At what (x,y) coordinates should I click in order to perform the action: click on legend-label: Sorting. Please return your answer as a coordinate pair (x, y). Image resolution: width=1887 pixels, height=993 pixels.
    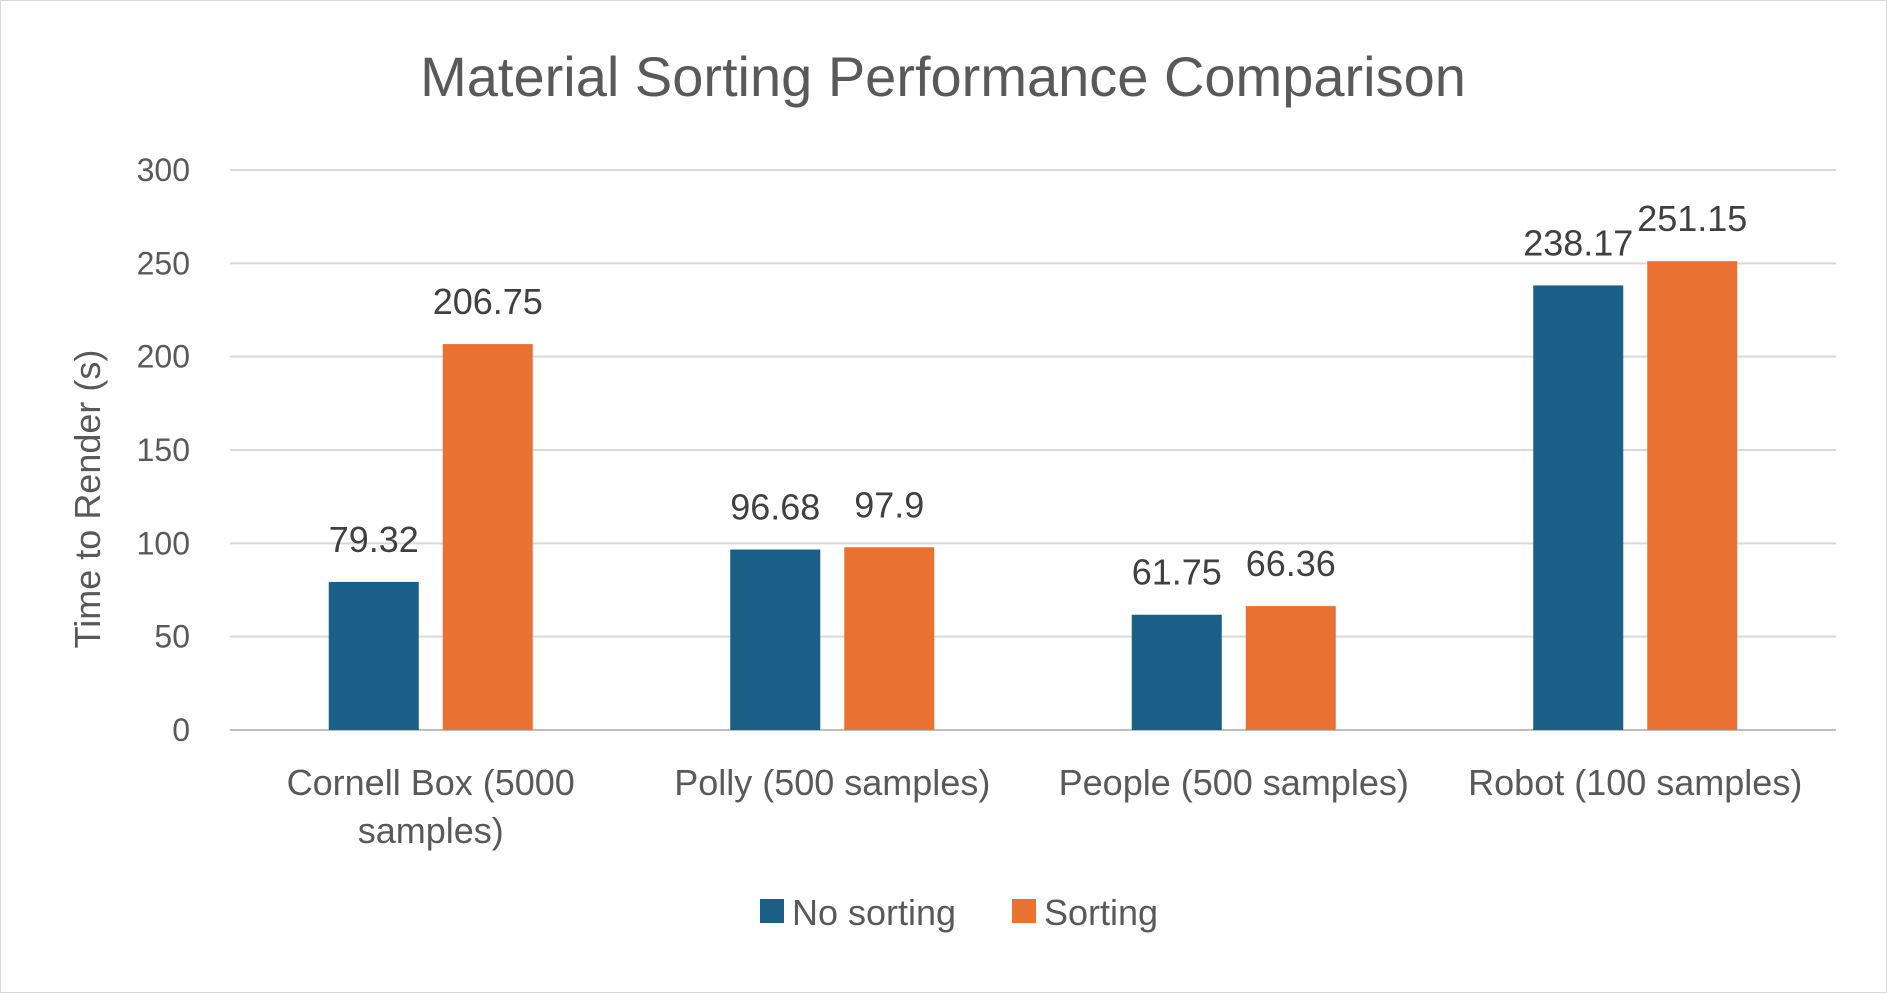
    Looking at the image, I should click on (1101, 912).